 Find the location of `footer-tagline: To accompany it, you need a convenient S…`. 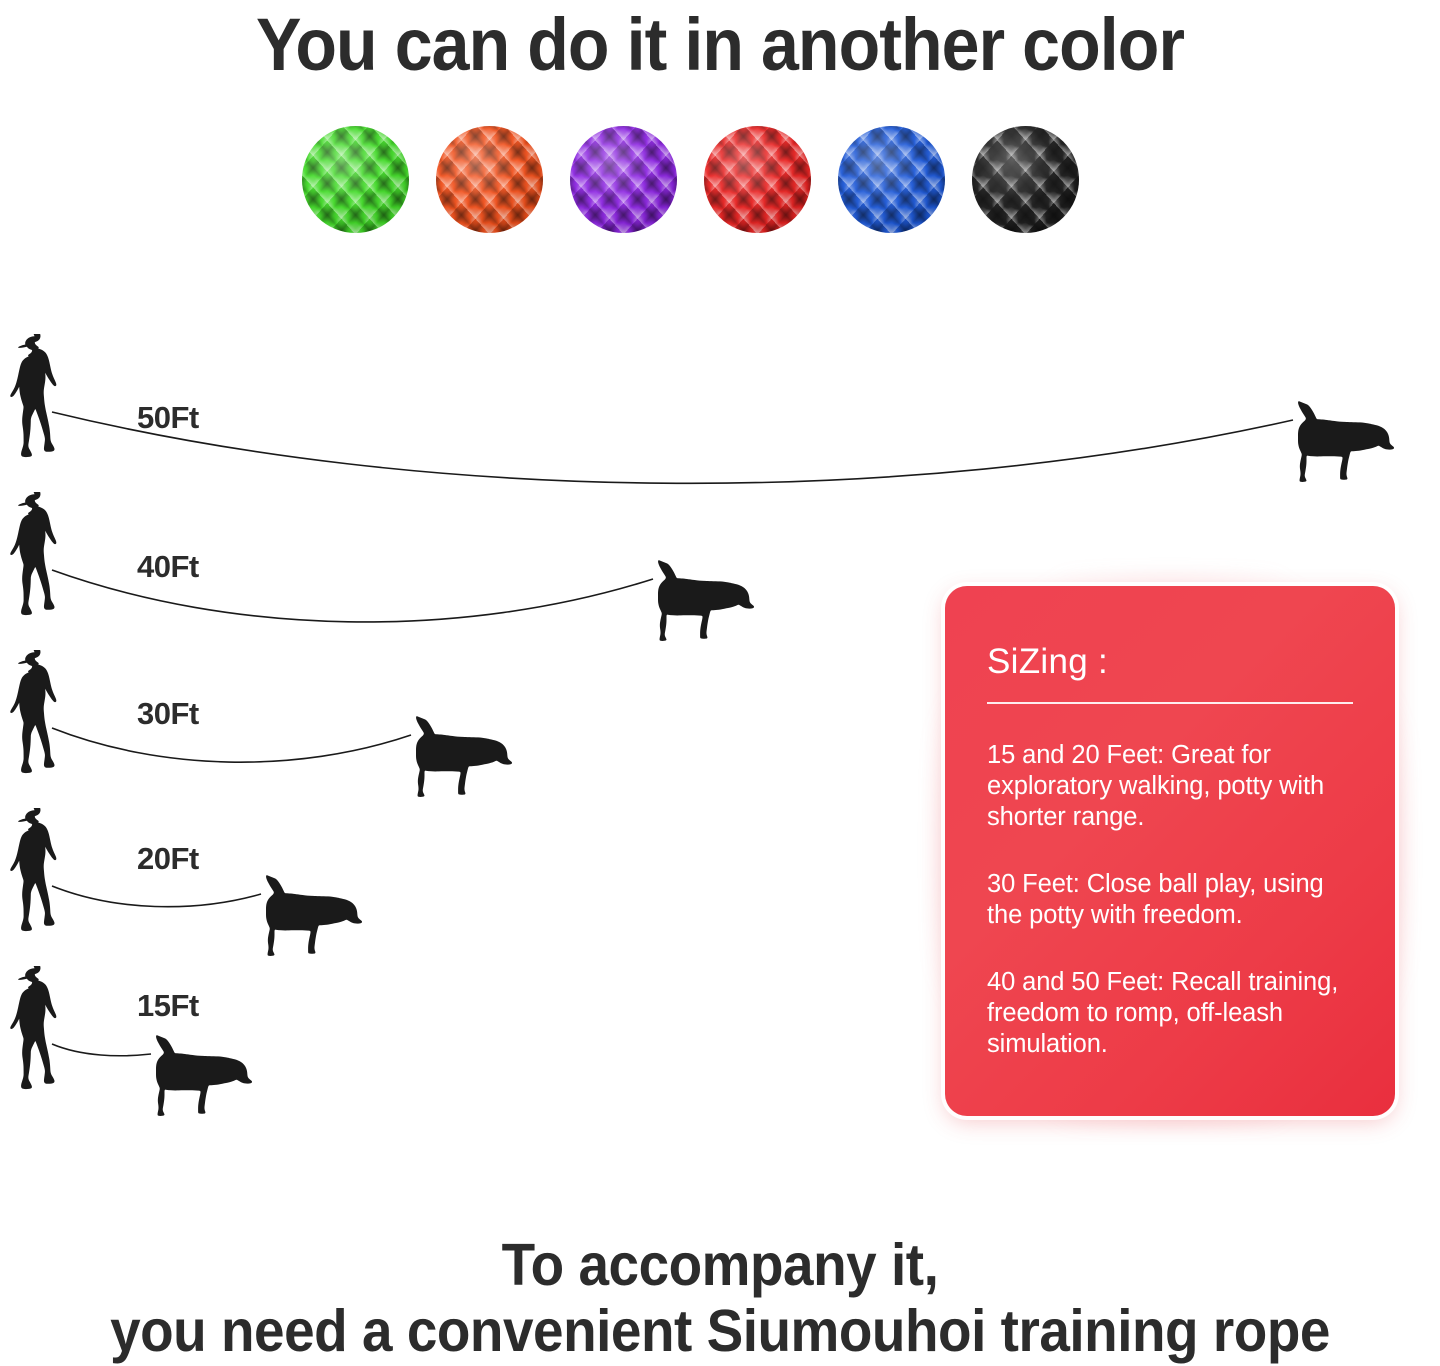

footer-tagline: To accompany it, you need a convenient S… is located at coordinates (719, 1298).